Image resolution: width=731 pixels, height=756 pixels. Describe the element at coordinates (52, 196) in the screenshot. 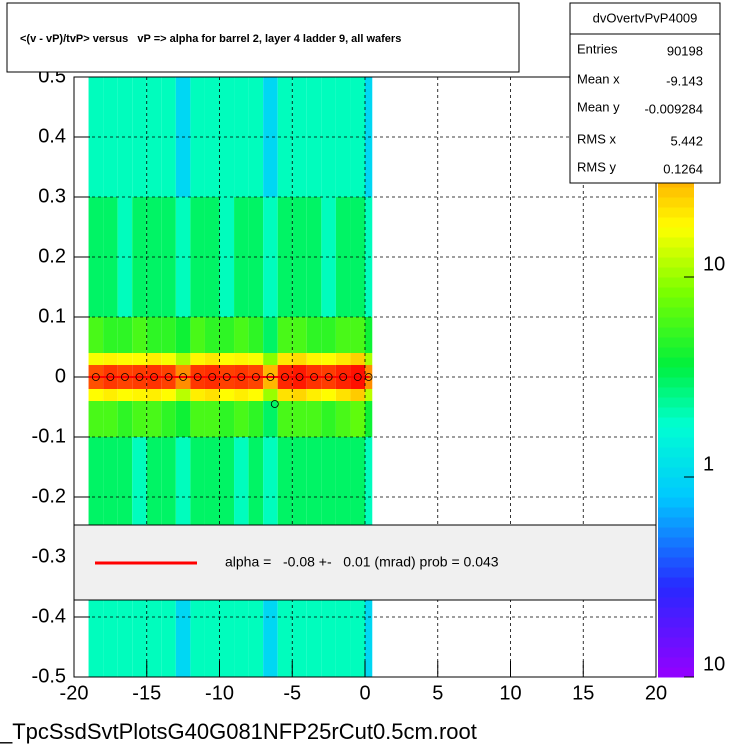

I see `y-tick-label: 0.3` at that location.